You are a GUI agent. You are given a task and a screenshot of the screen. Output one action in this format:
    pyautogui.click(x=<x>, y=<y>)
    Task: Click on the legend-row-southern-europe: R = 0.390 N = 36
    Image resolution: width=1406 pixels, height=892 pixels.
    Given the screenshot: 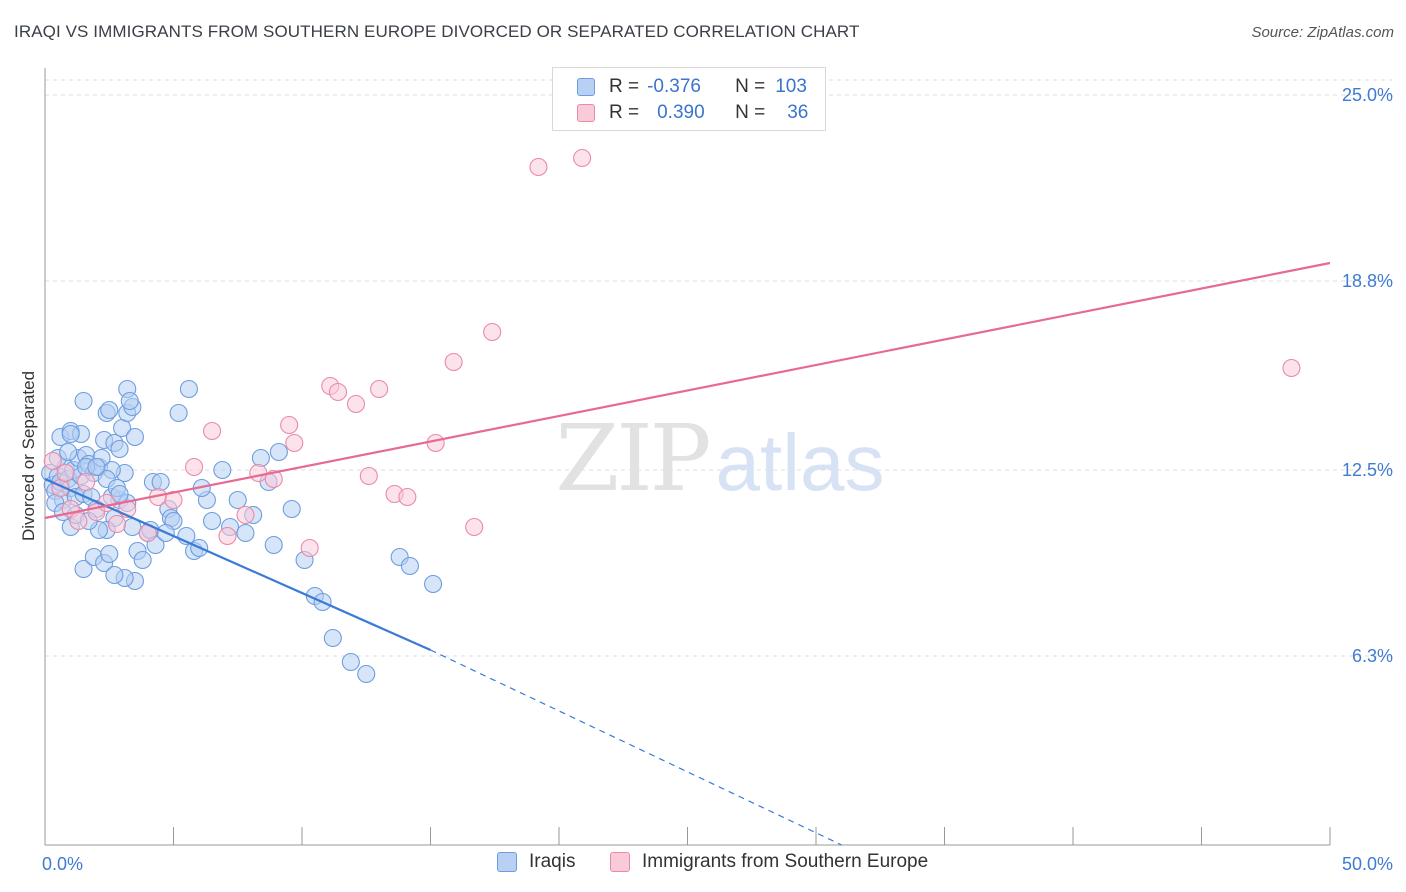 What is the action you would take?
    pyautogui.click(x=692, y=113)
    